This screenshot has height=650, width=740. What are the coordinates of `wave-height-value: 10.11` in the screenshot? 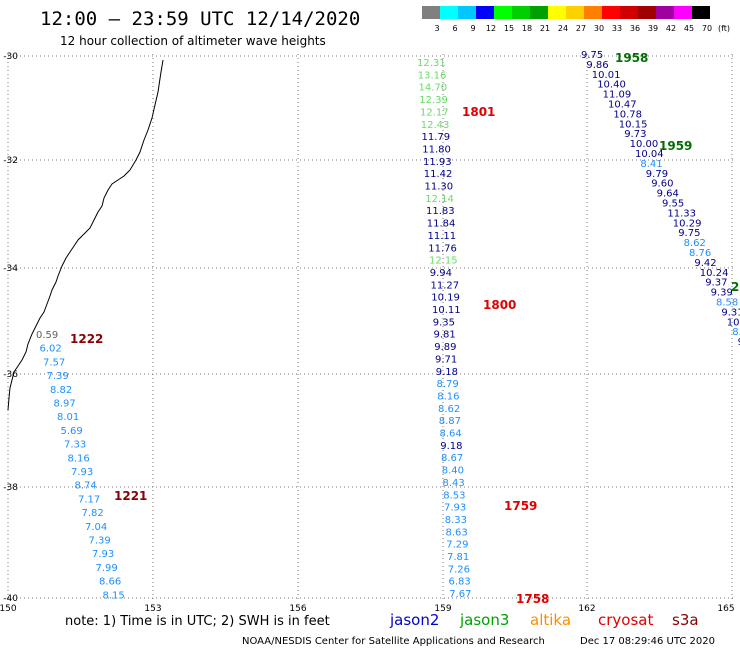 It's located at (446, 310).